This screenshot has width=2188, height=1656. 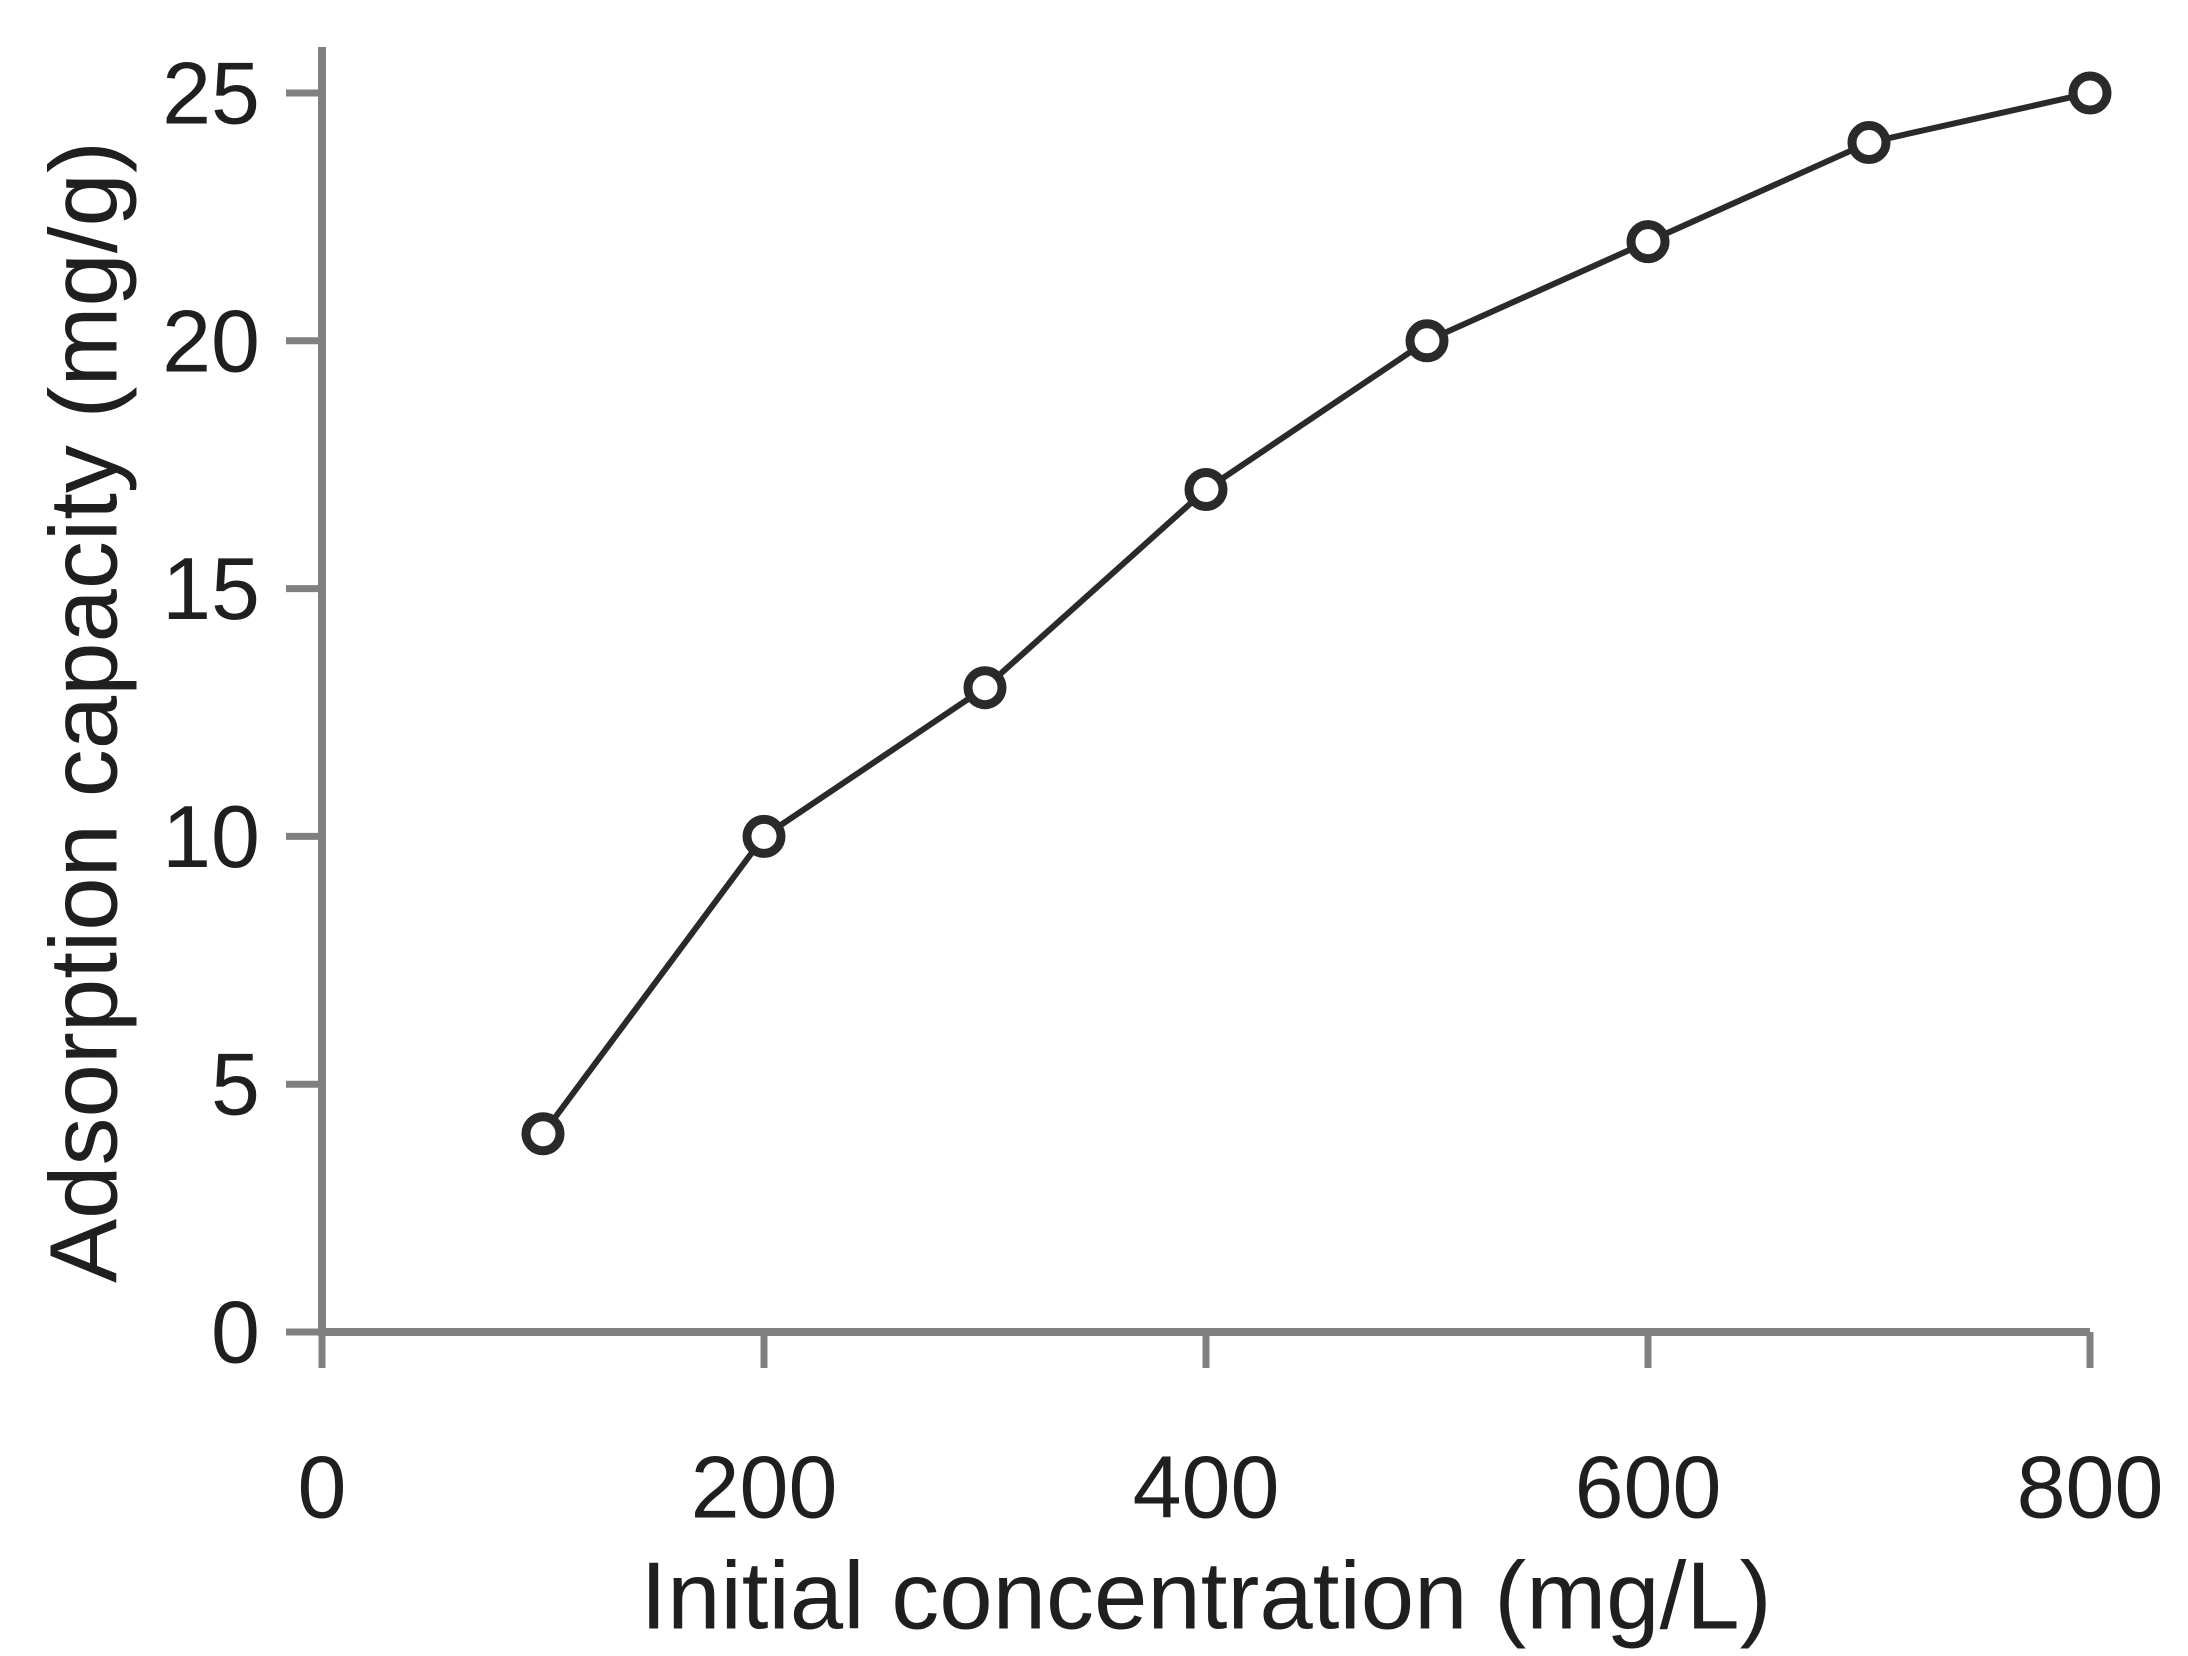 What do you see at coordinates (764, 1487) in the screenshot?
I see `x-tick-label: 200` at bounding box center [764, 1487].